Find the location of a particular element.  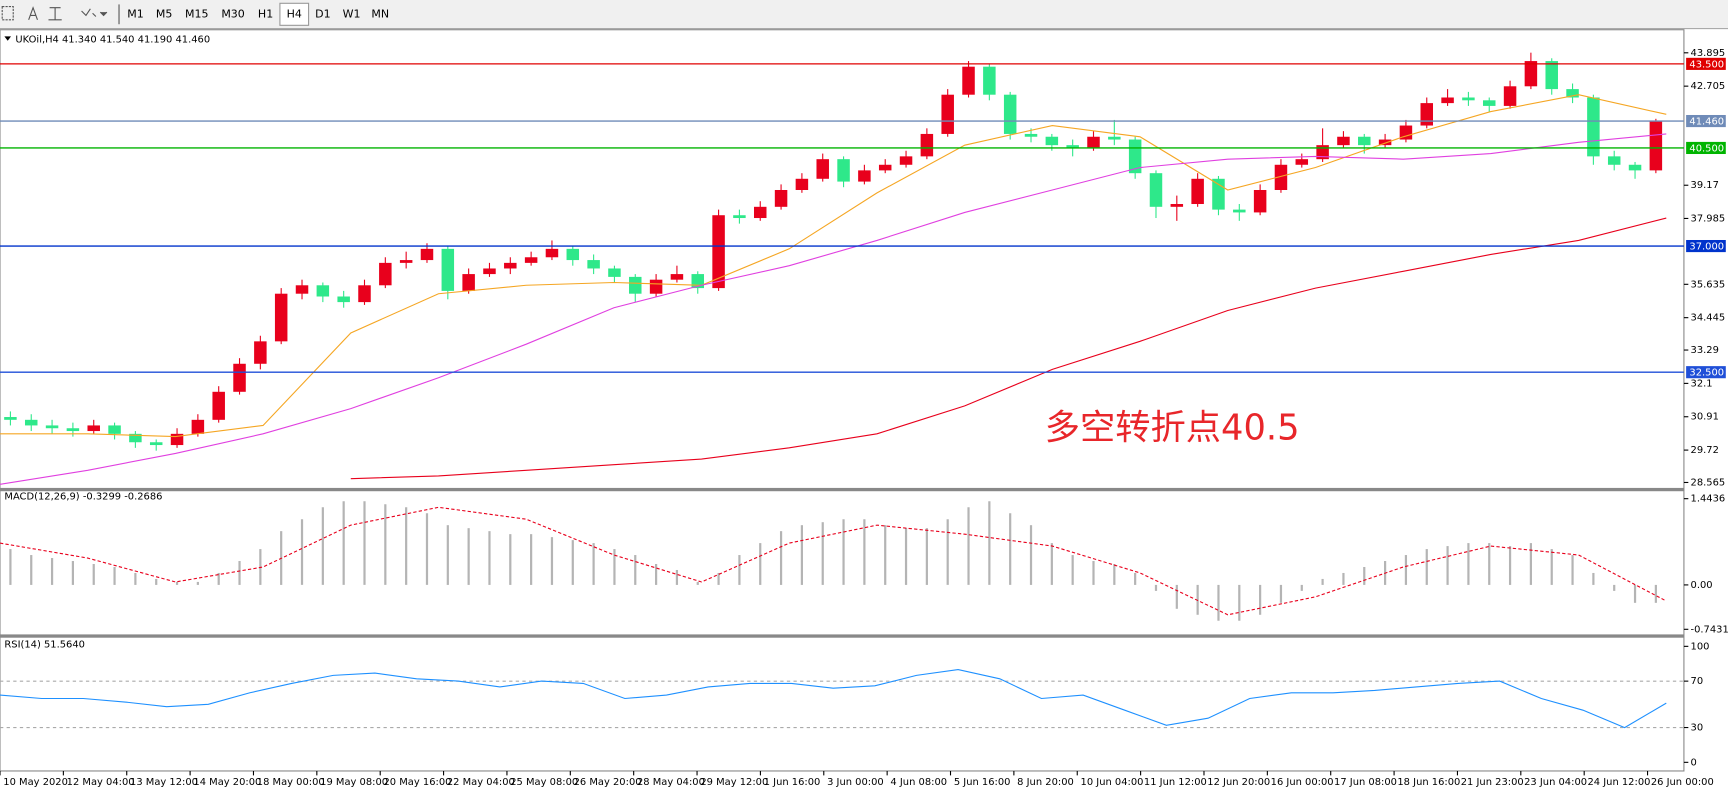

x-tick-label: 12 May 04:00 is located at coordinates (101, 782).